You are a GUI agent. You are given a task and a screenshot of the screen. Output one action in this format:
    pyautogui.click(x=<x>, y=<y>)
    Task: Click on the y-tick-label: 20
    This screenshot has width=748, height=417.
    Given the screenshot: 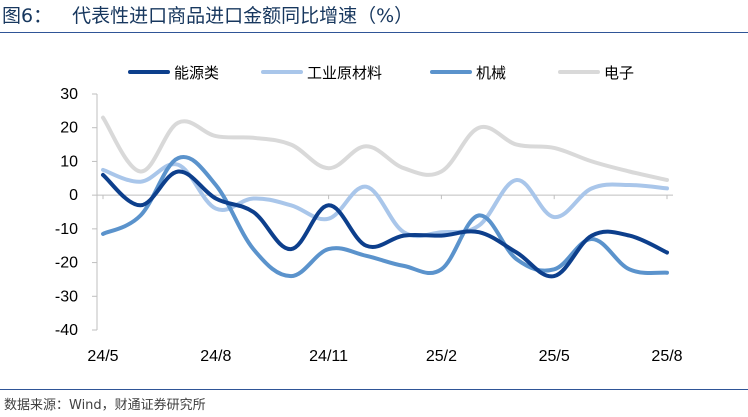 What is the action you would take?
    pyautogui.click(x=69, y=128)
    